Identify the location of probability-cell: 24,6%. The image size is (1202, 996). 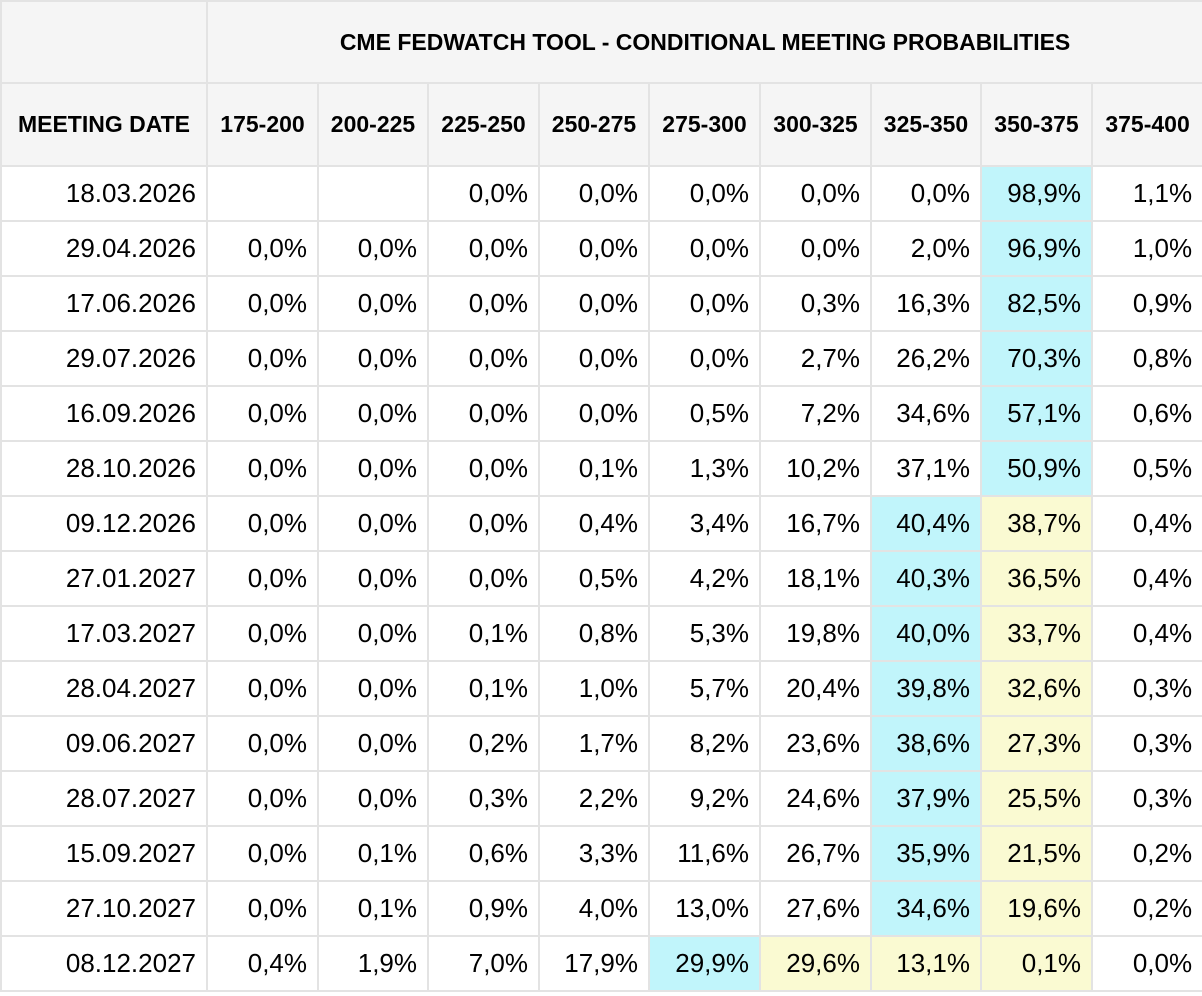
(815, 798).